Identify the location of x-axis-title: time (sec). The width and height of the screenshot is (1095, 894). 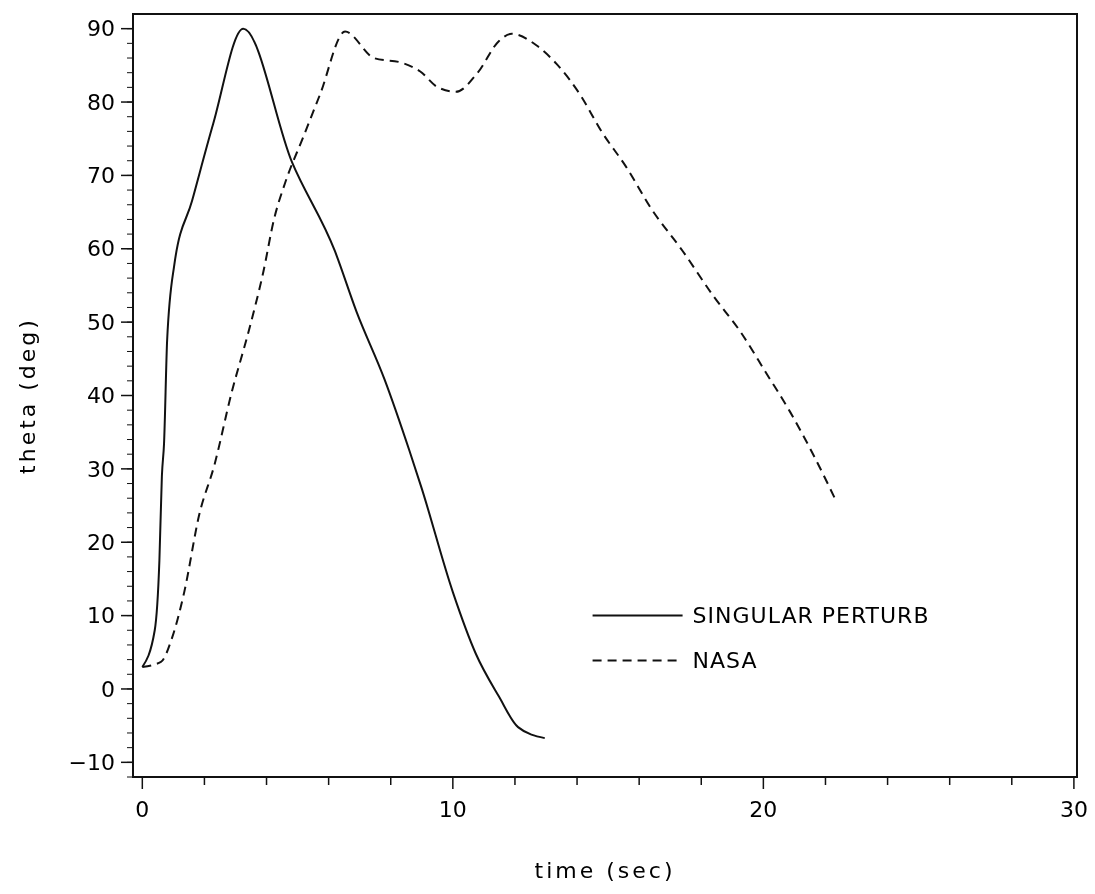
(605, 870).